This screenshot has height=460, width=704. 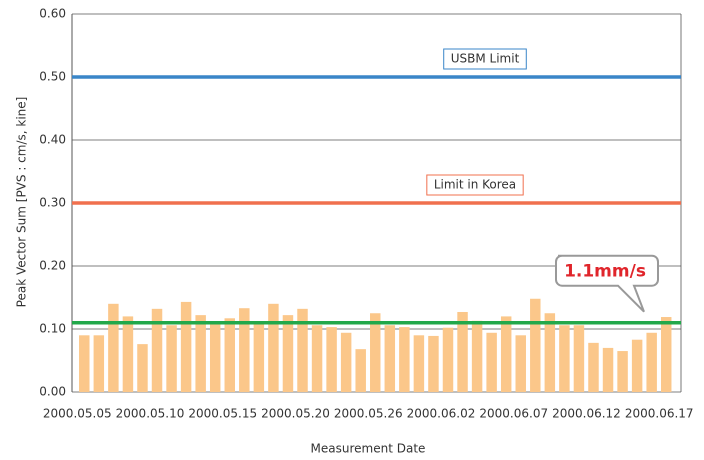 What do you see at coordinates (52, 203) in the screenshot?
I see `y-tick-label: 0.30` at bounding box center [52, 203].